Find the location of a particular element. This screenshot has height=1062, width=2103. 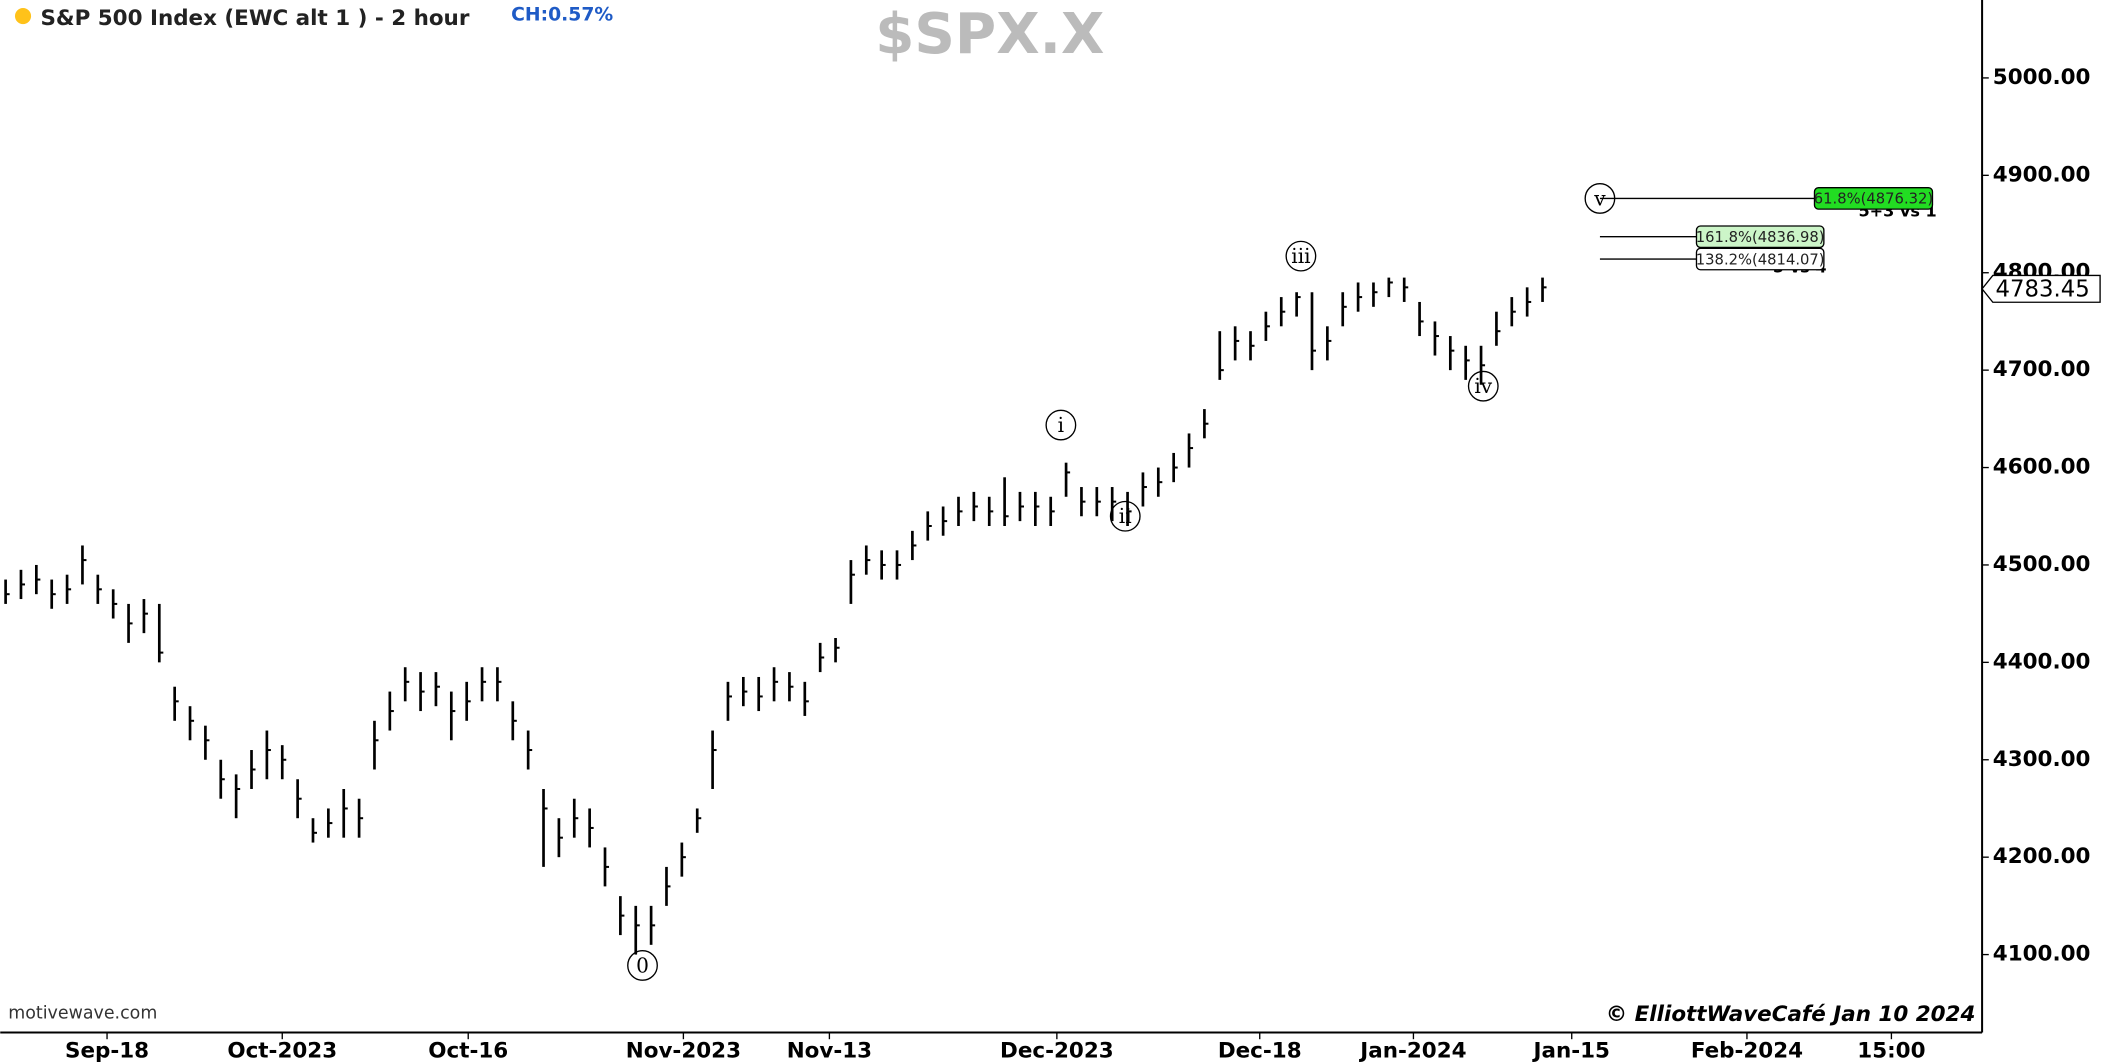

fib-label: 61.8%(4876.32) is located at coordinates (1873, 199).